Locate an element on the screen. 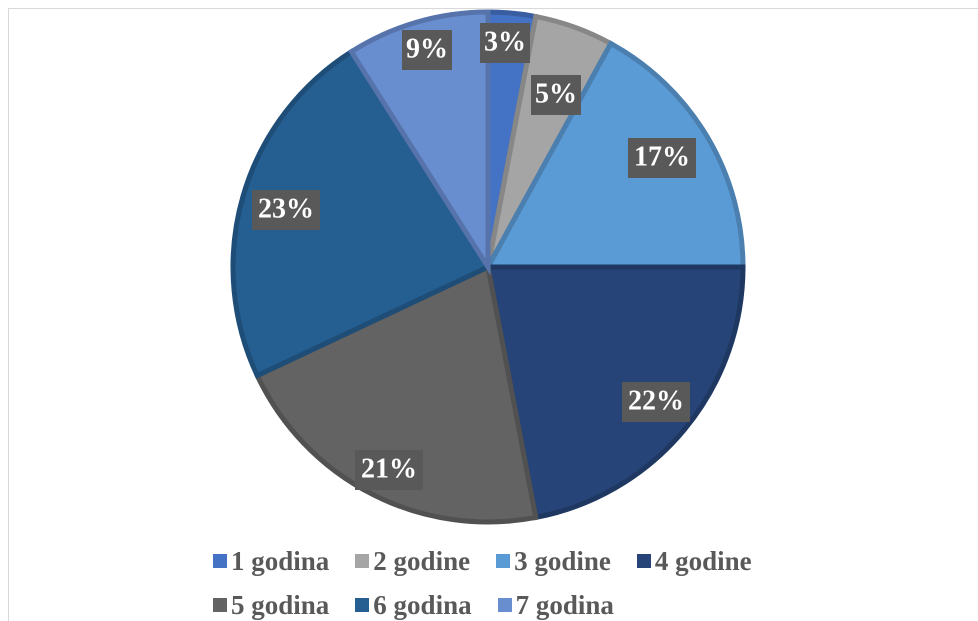 This screenshot has height=621, width=978. legend-row-1: 1 godina 2 godine 3 godine 4 godine is located at coordinates (495, 561).